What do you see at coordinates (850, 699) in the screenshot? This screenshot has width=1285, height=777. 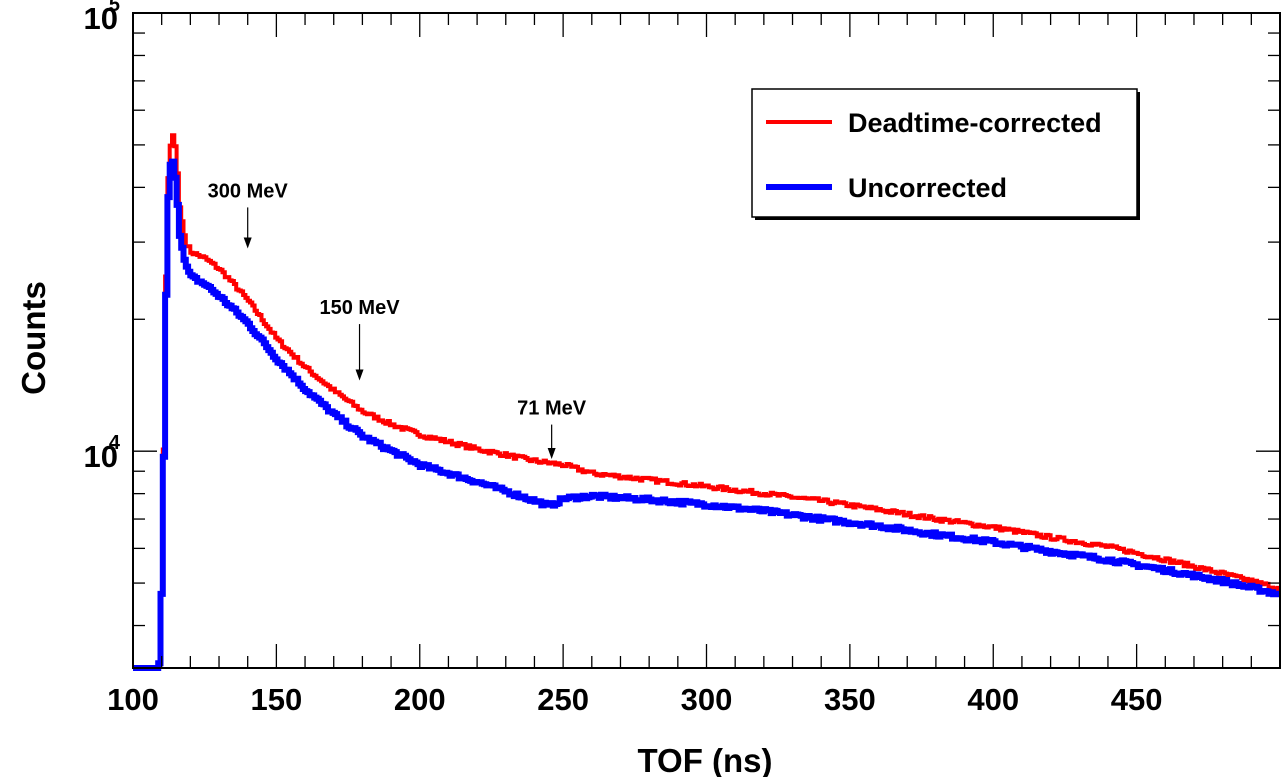 I see `x-tick-label: 350` at bounding box center [850, 699].